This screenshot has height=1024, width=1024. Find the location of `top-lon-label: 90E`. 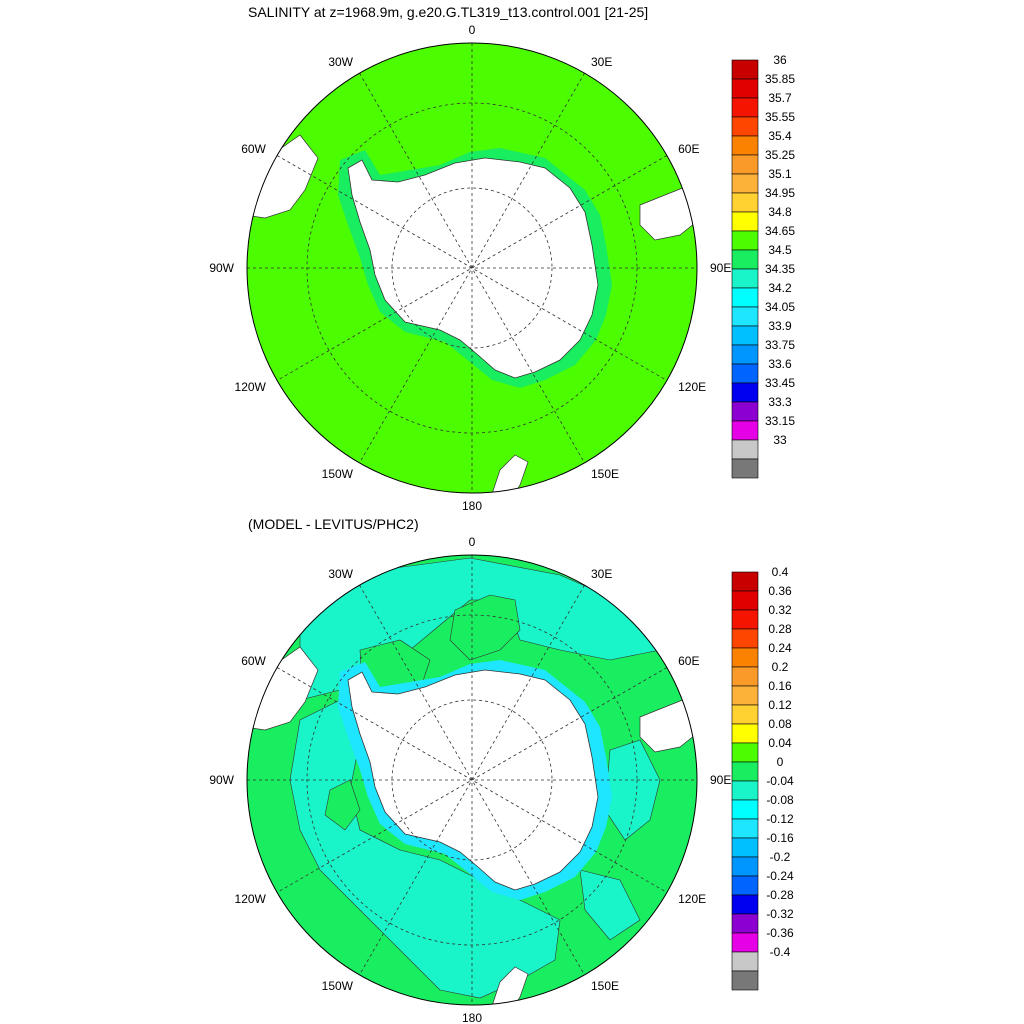

top-lon-label: 90E is located at coordinates (720, 268).